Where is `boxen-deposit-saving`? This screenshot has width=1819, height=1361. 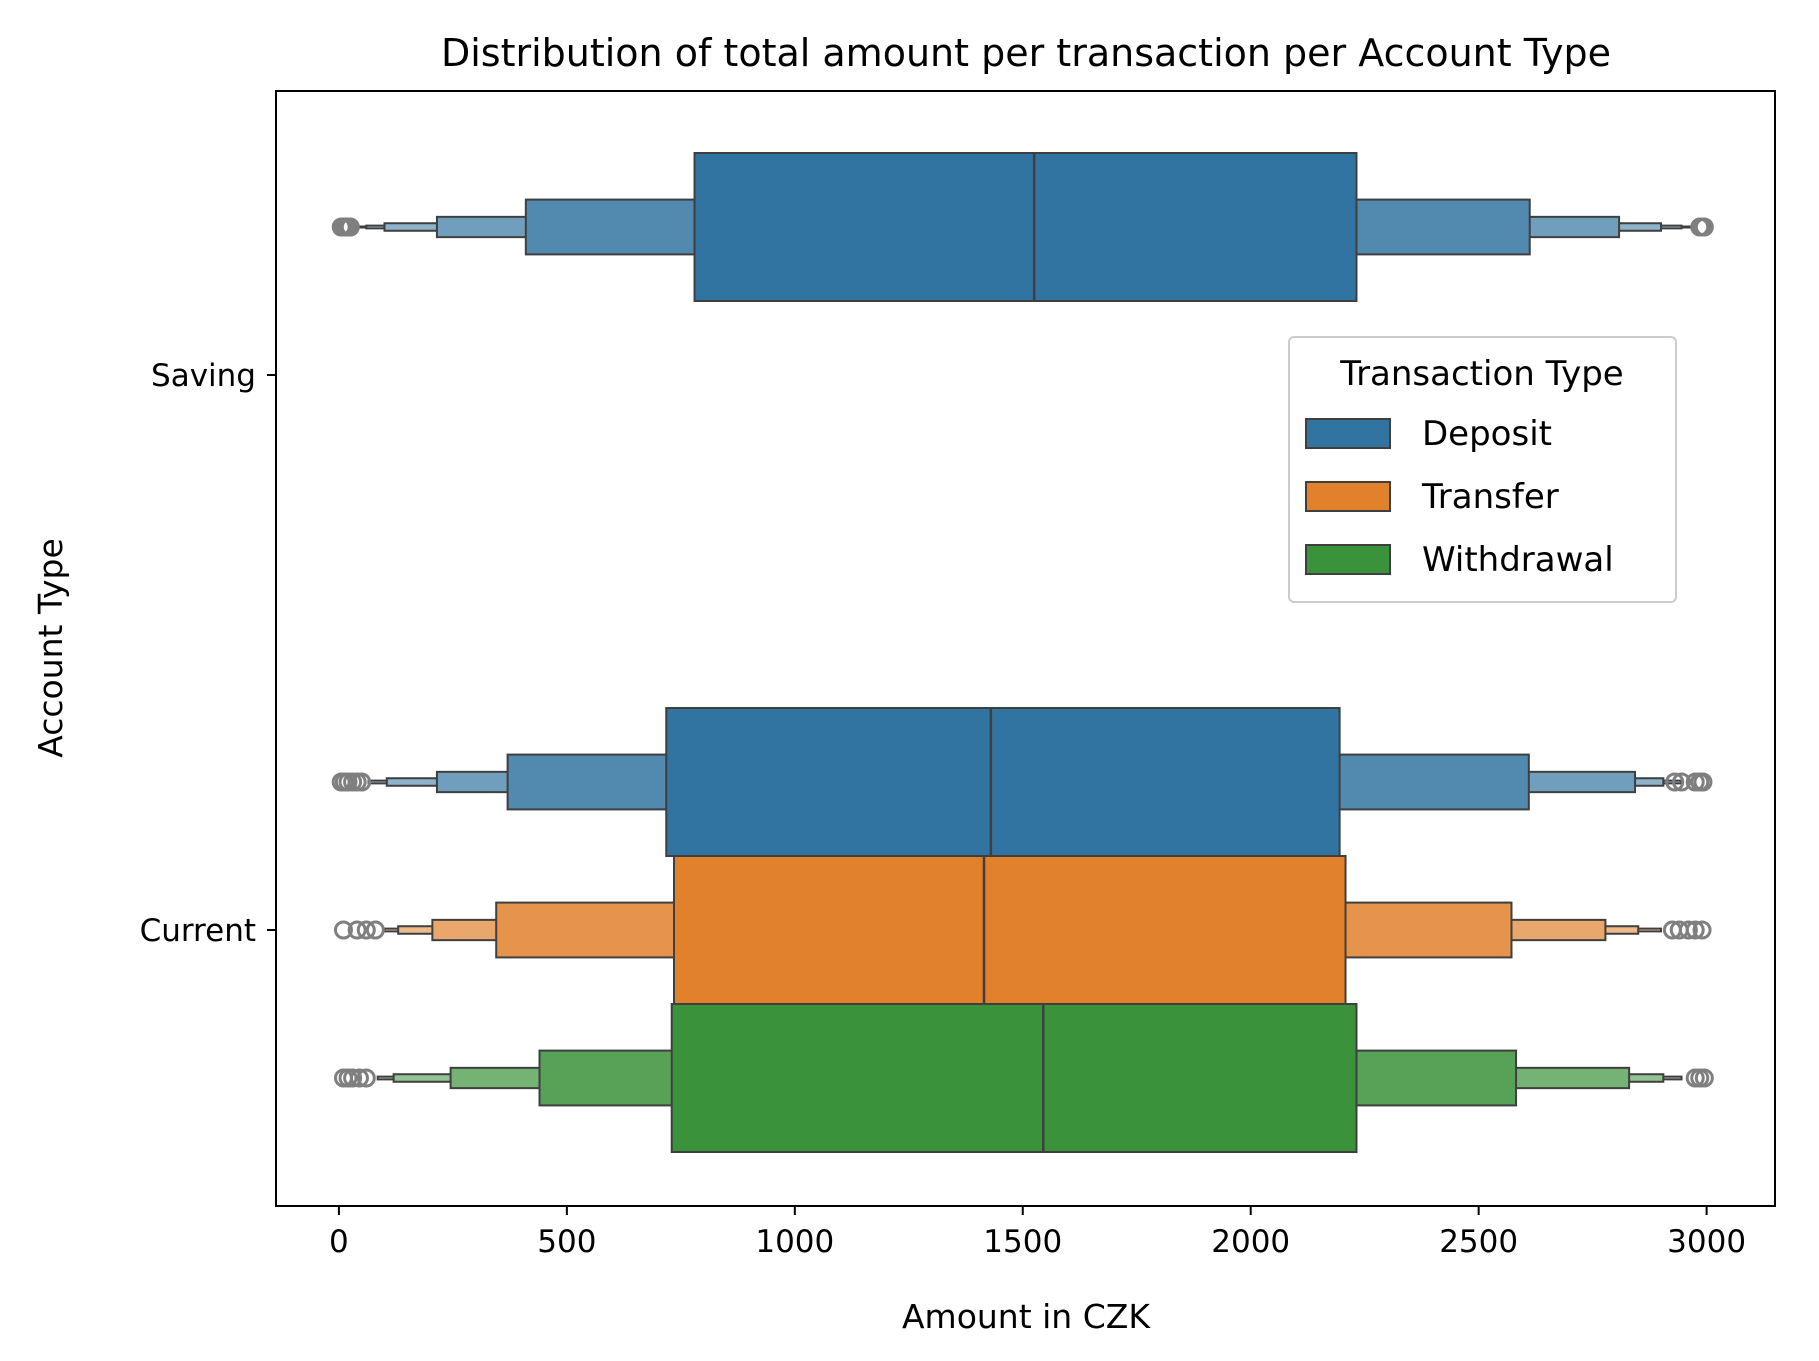
boxen-deposit-saving is located at coordinates (1022, 227).